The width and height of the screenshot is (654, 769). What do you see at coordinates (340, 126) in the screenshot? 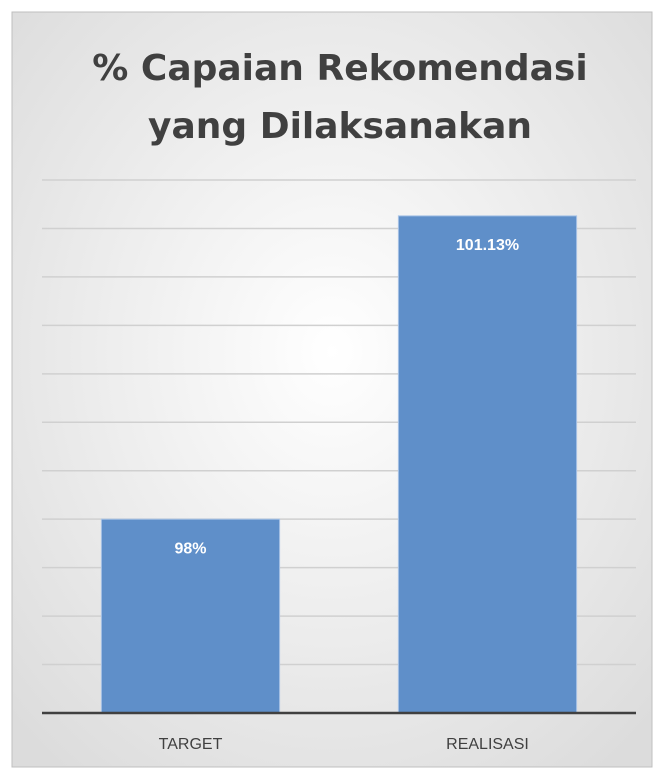
I see `chart-title: yang Dilaksanakan` at bounding box center [340, 126].